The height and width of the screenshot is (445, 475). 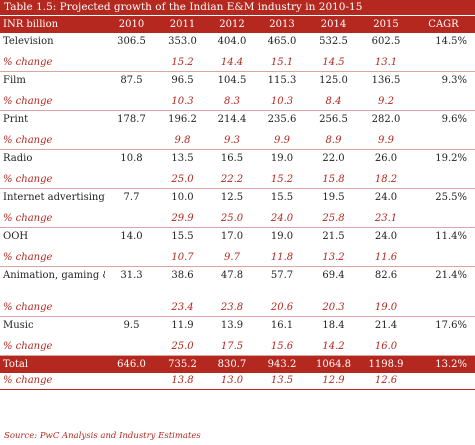 I want to click on value-cell: 12.5, so click(x=232, y=197).